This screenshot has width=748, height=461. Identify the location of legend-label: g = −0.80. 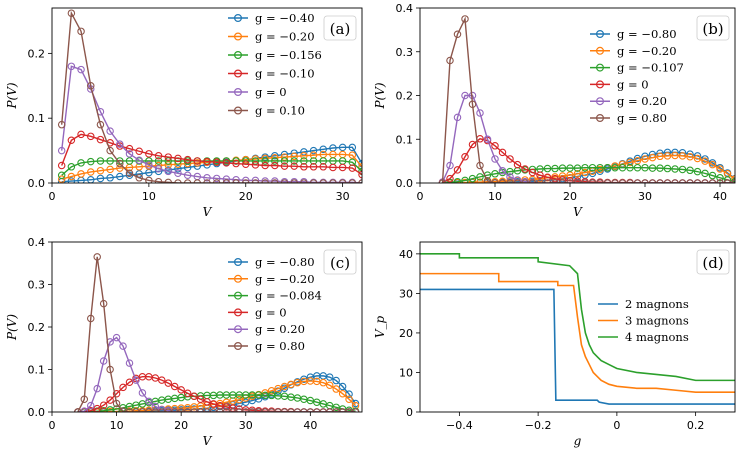
(647, 34).